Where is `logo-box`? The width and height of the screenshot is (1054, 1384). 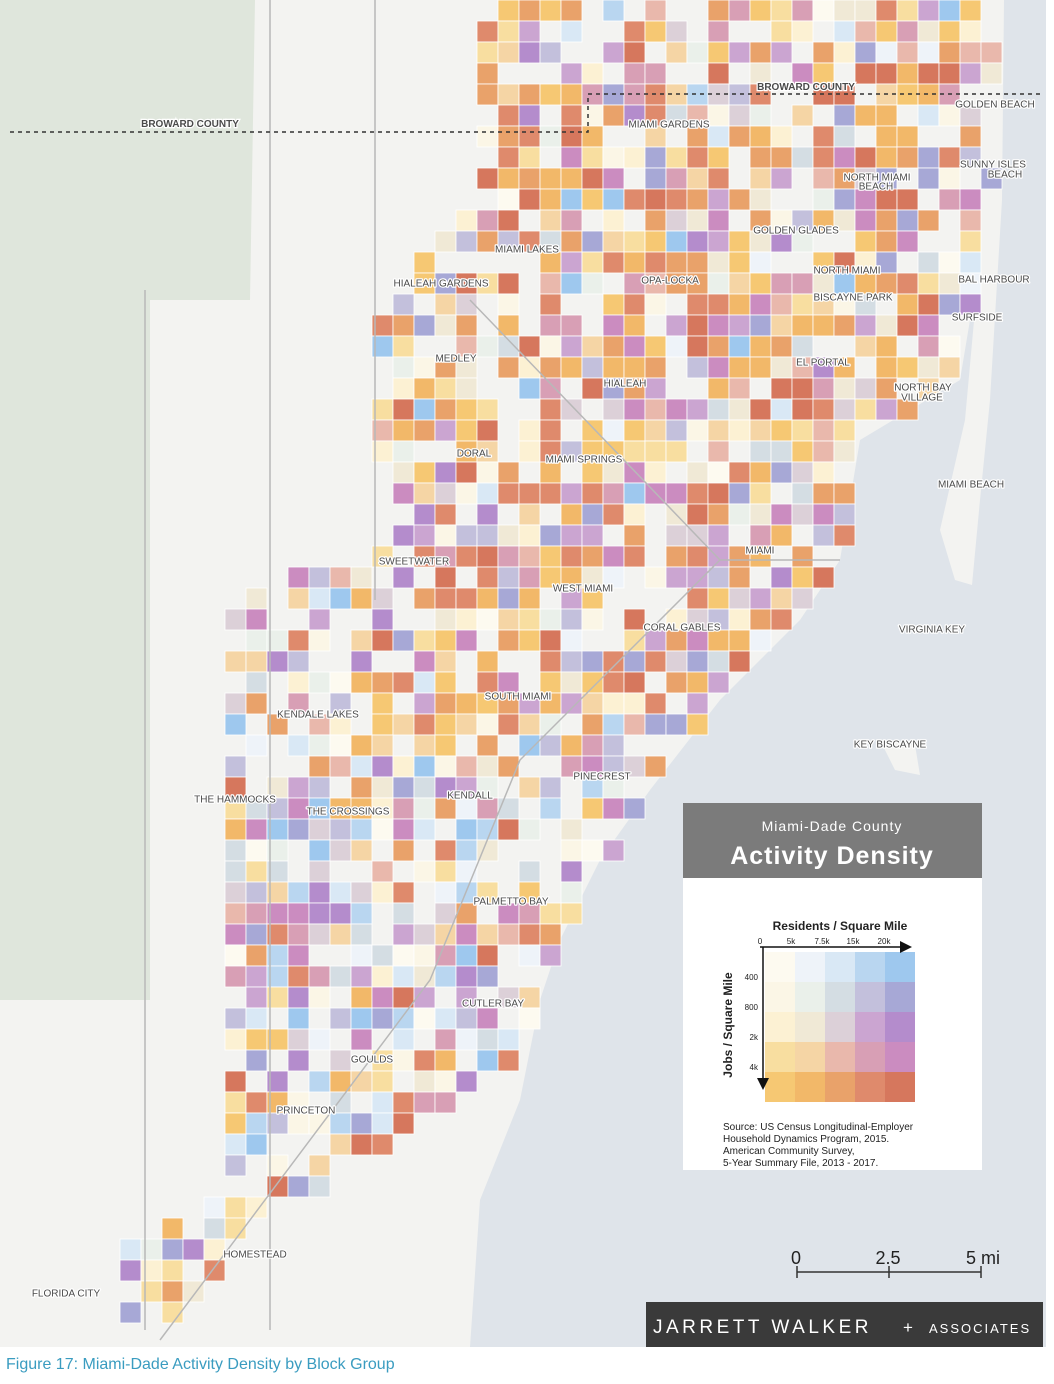
logo-box is located at coordinates (844, 1324).